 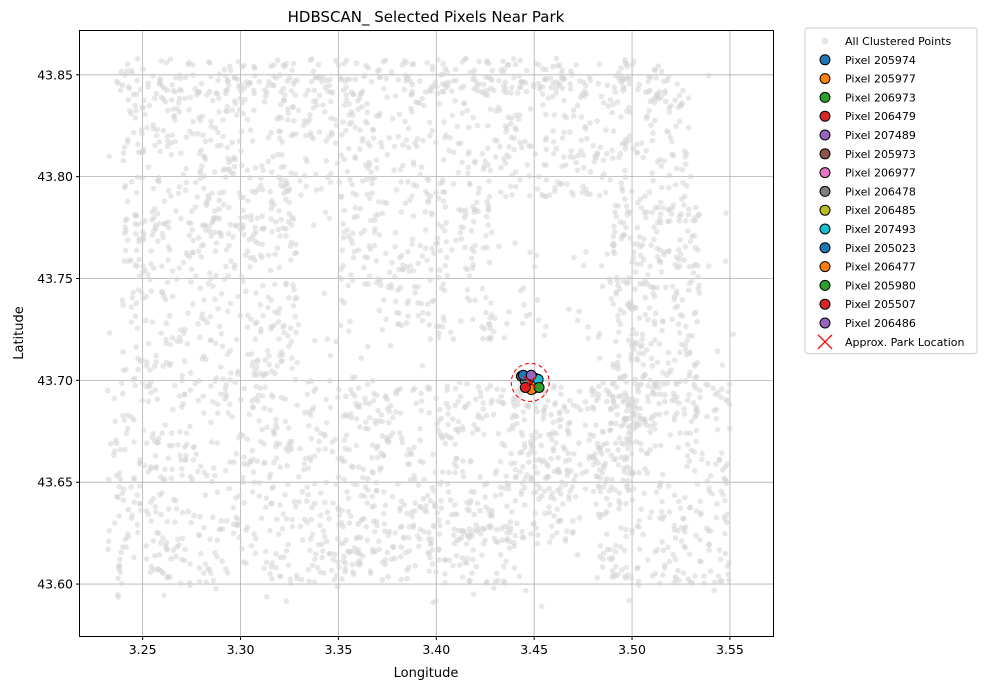 I want to click on park-radius-circle, so click(x=530, y=382).